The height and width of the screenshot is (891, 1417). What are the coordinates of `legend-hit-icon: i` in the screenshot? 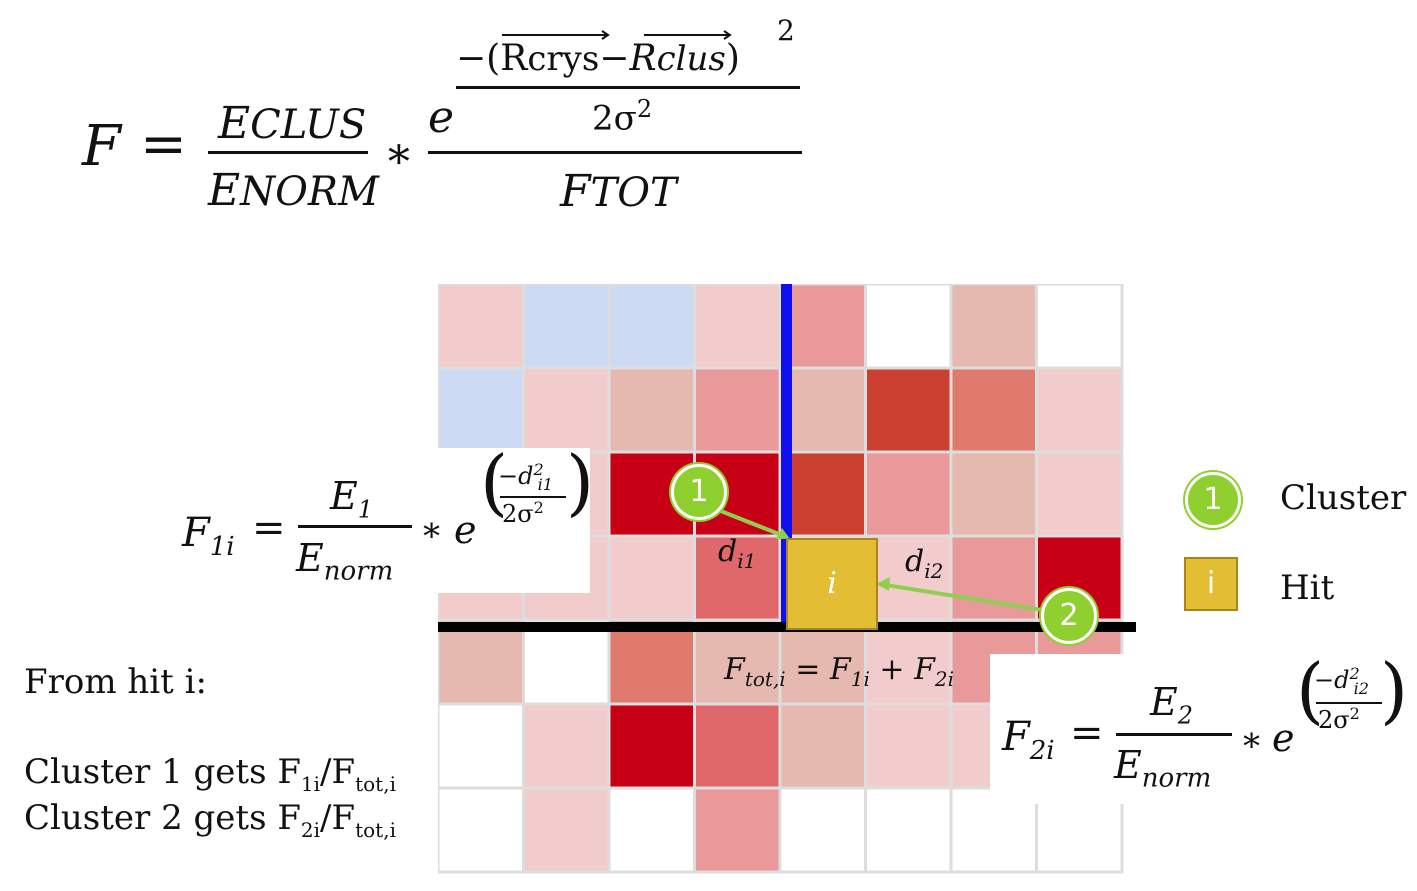 It's located at (1211, 584).